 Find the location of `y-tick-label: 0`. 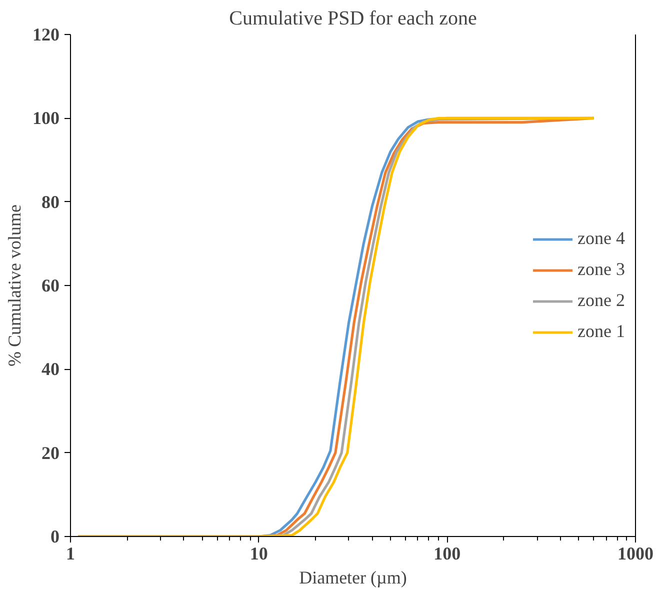

y-tick-label: 0 is located at coordinates (55, 536).